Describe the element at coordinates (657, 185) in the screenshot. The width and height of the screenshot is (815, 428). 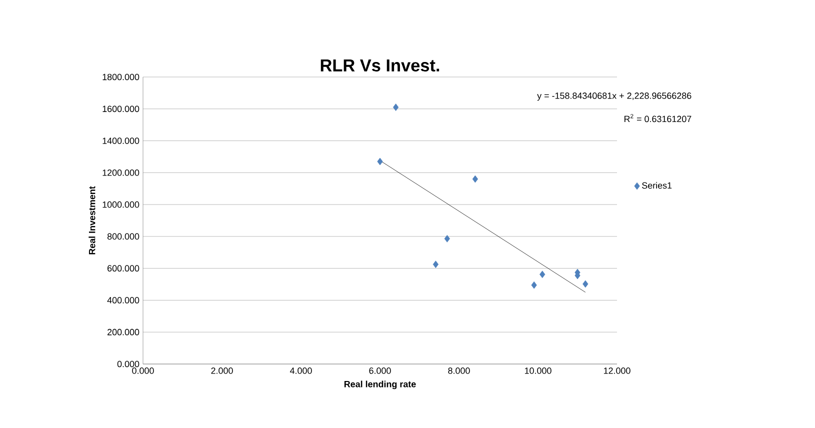
I see `legend-label: Series1` at that location.